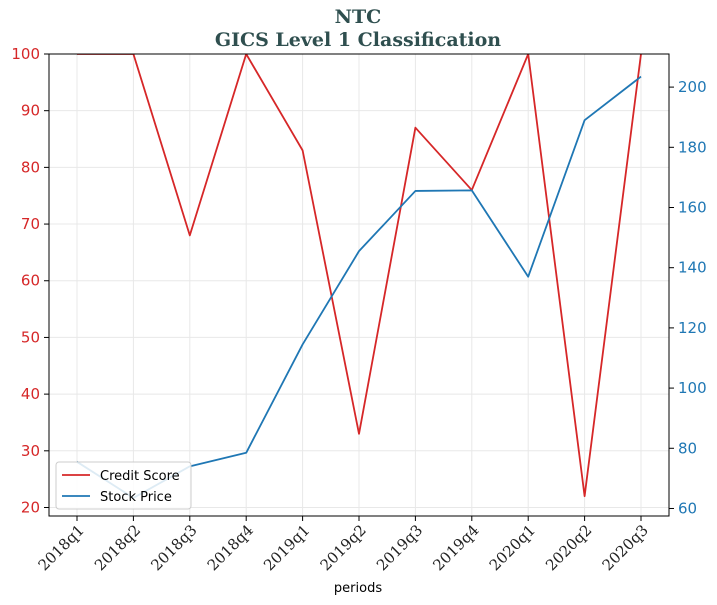 The image size is (717, 605). What do you see at coordinates (692, 268) in the screenshot?
I see `right-tick-label: 140` at bounding box center [692, 268].